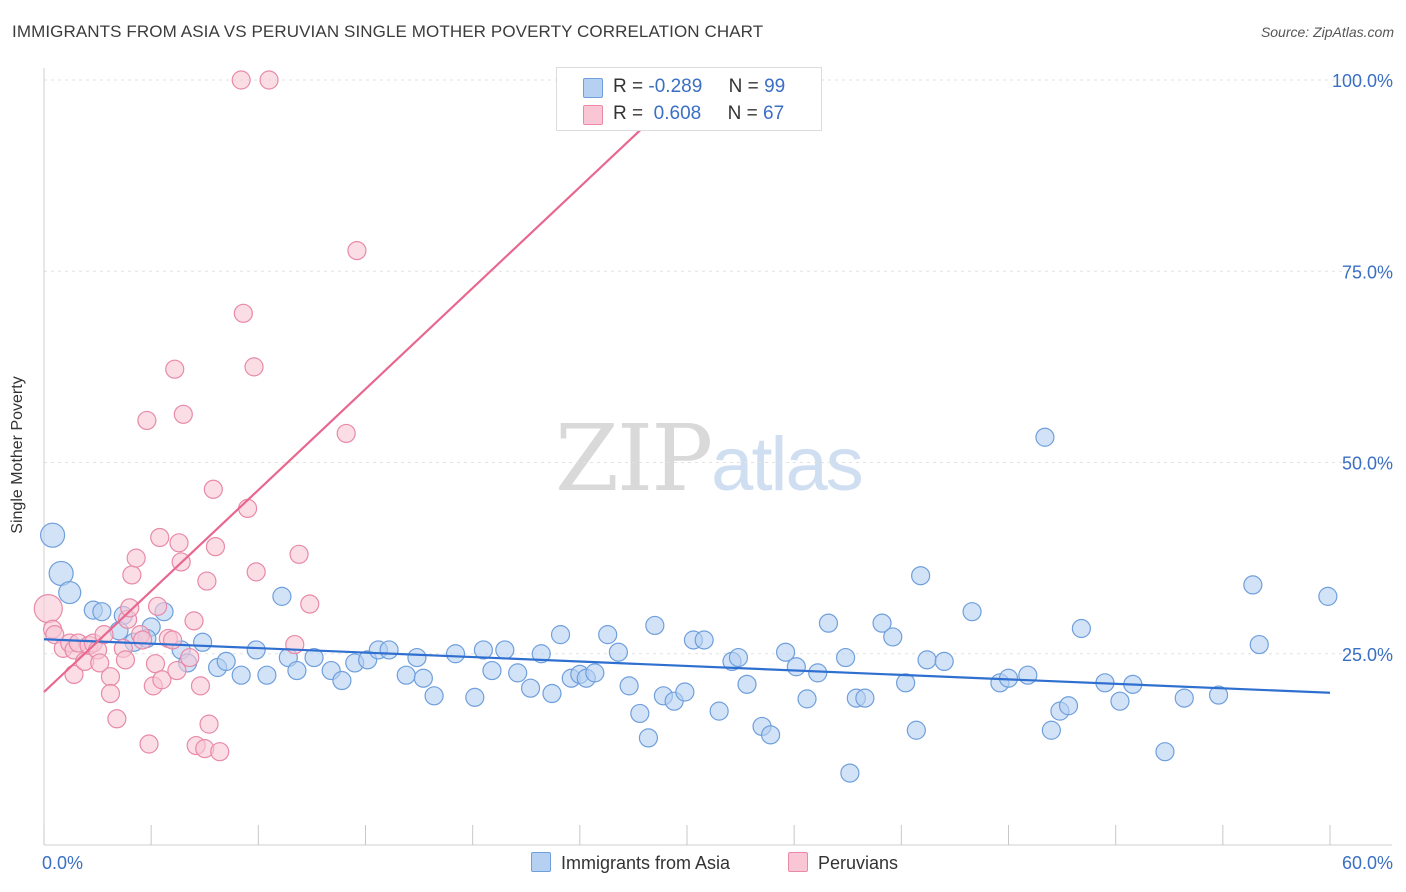 This screenshot has height=892, width=1406. Describe the element at coordinates (62, 863) in the screenshot. I see `x-tick-label-0: 0.0%` at that location.